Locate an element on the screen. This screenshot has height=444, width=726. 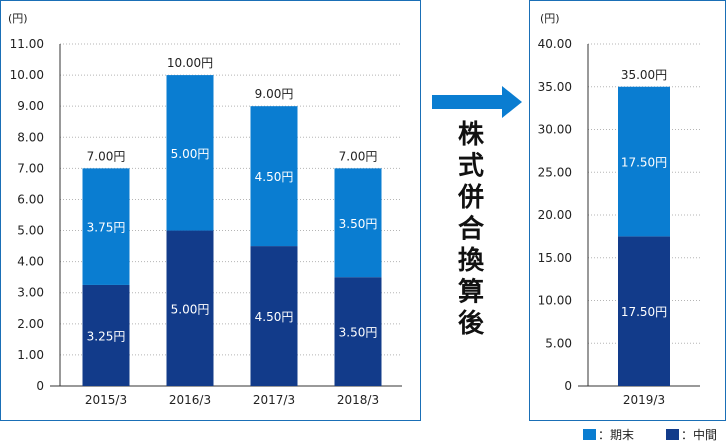
total-value-label: 9.00円 is located at coordinates (274, 94).